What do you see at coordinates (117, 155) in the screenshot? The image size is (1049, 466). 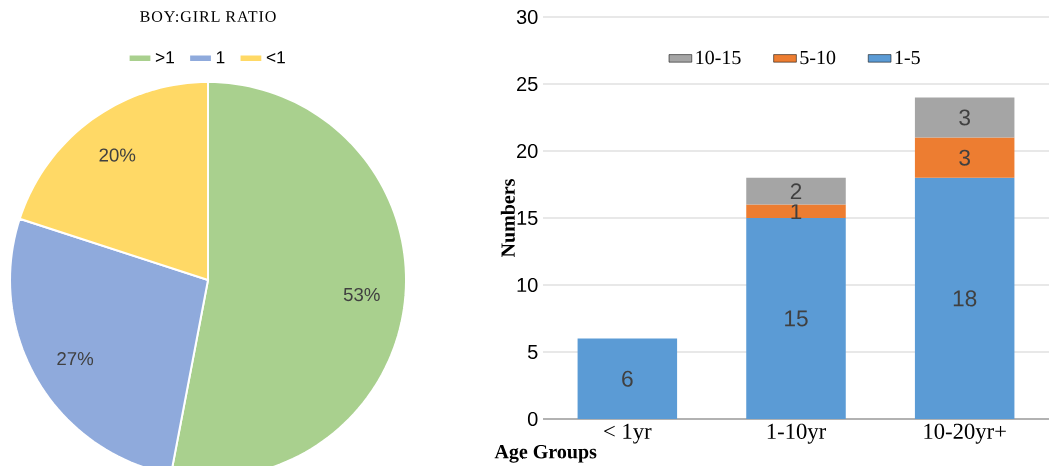 I see `data-label: 20%` at bounding box center [117, 155].